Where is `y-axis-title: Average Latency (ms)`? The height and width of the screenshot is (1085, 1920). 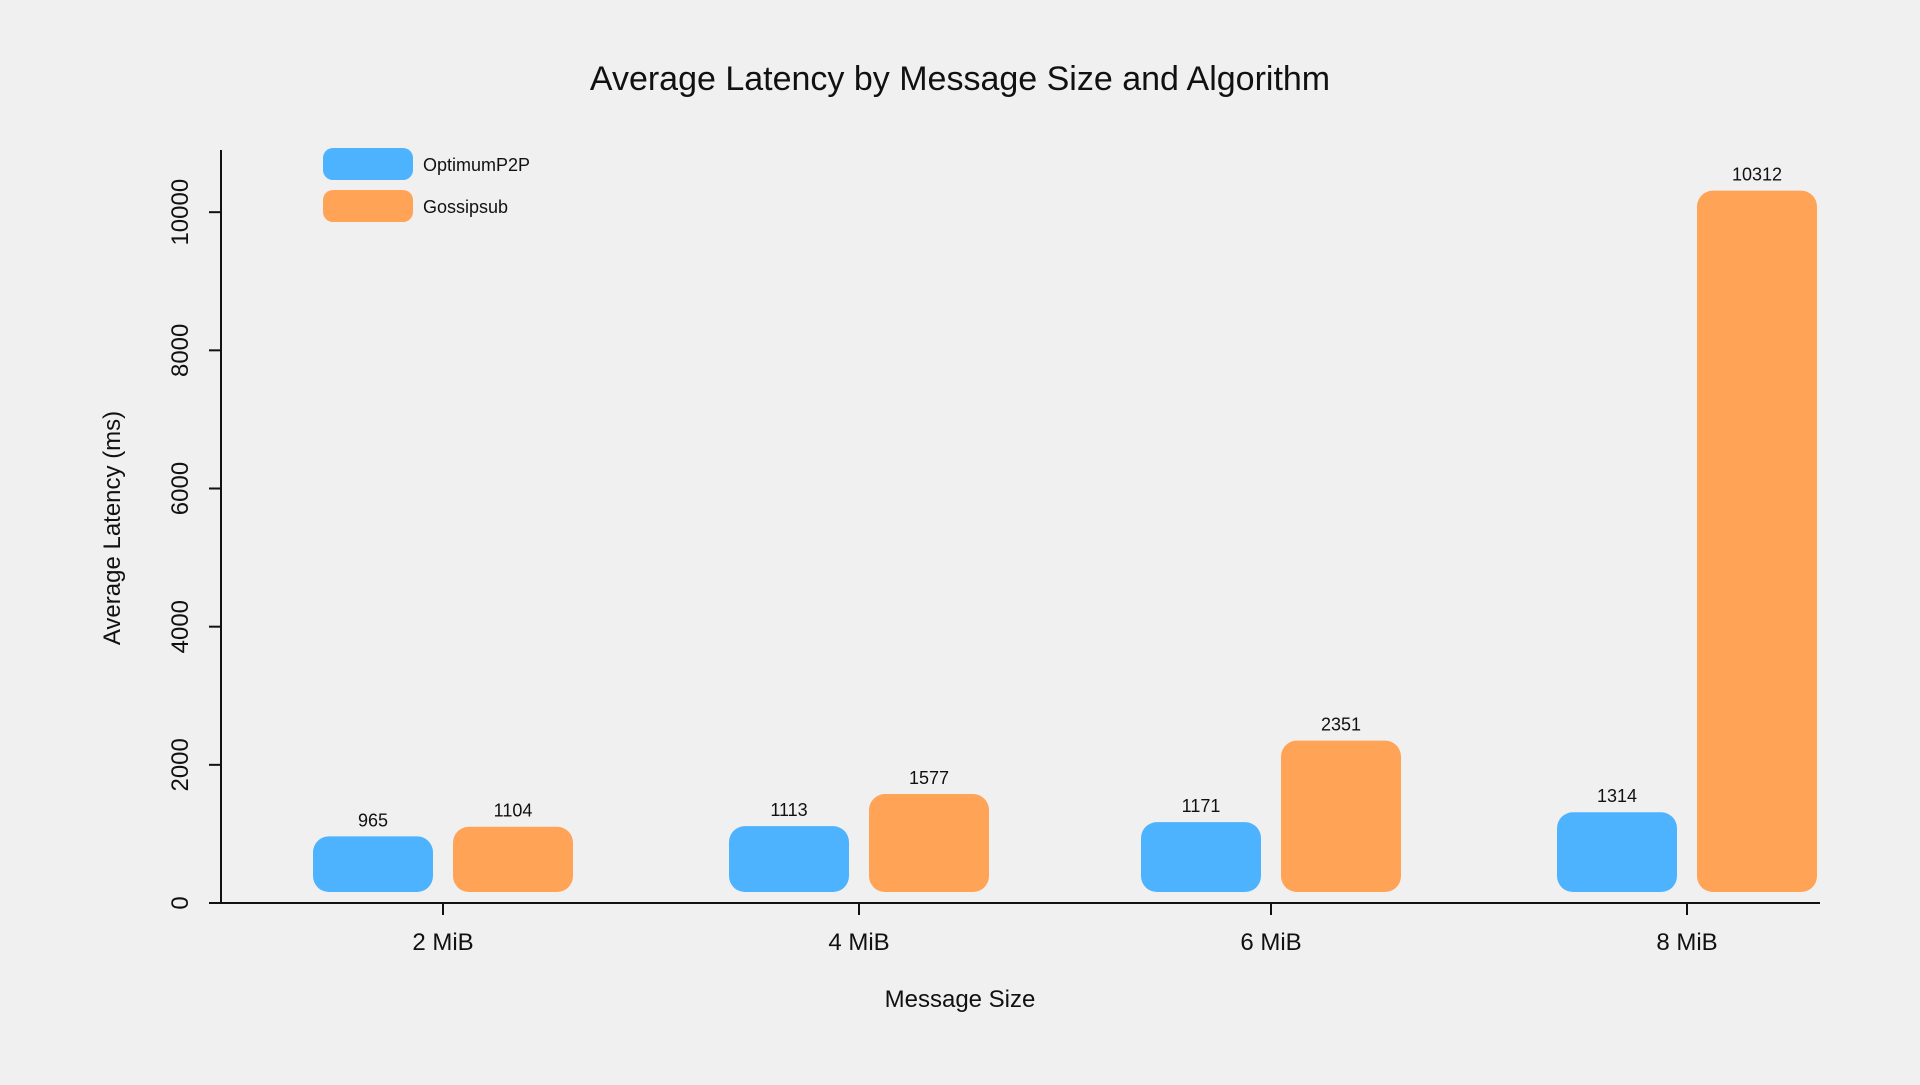
y-axis-title: Average Latency (ms) is located at coordinates (112, 528).